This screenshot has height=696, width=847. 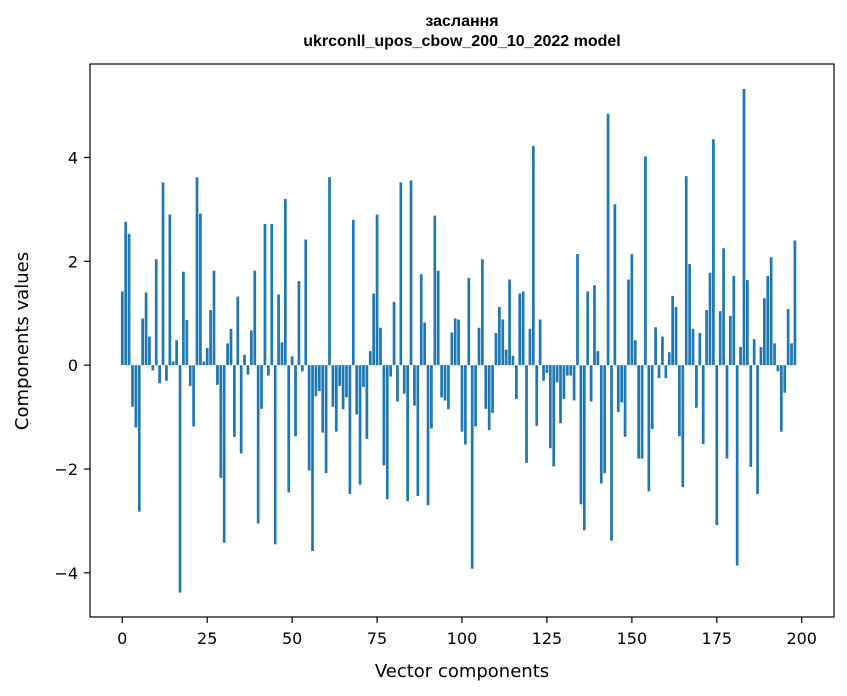 What do you see at coordinates (122, 638) in the screenshot?
I see `x-tick-label: 0` at bounding box center [122, 638].